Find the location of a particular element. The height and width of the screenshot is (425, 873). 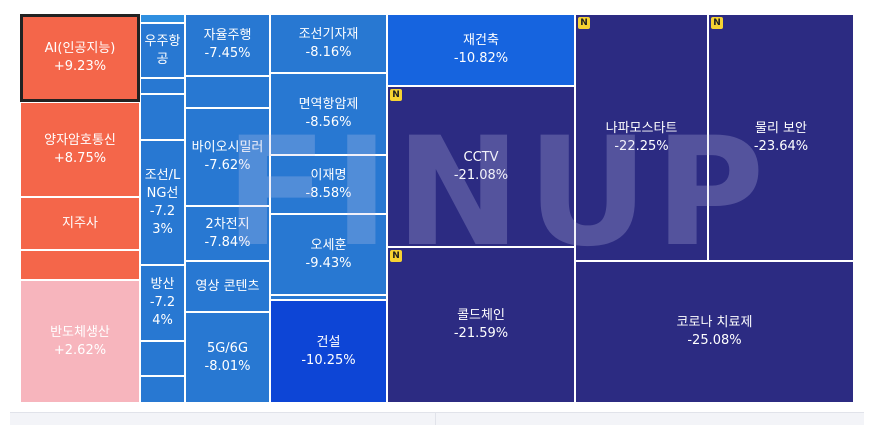

tile-change: -21.08% is located at coordinates (481, 175).